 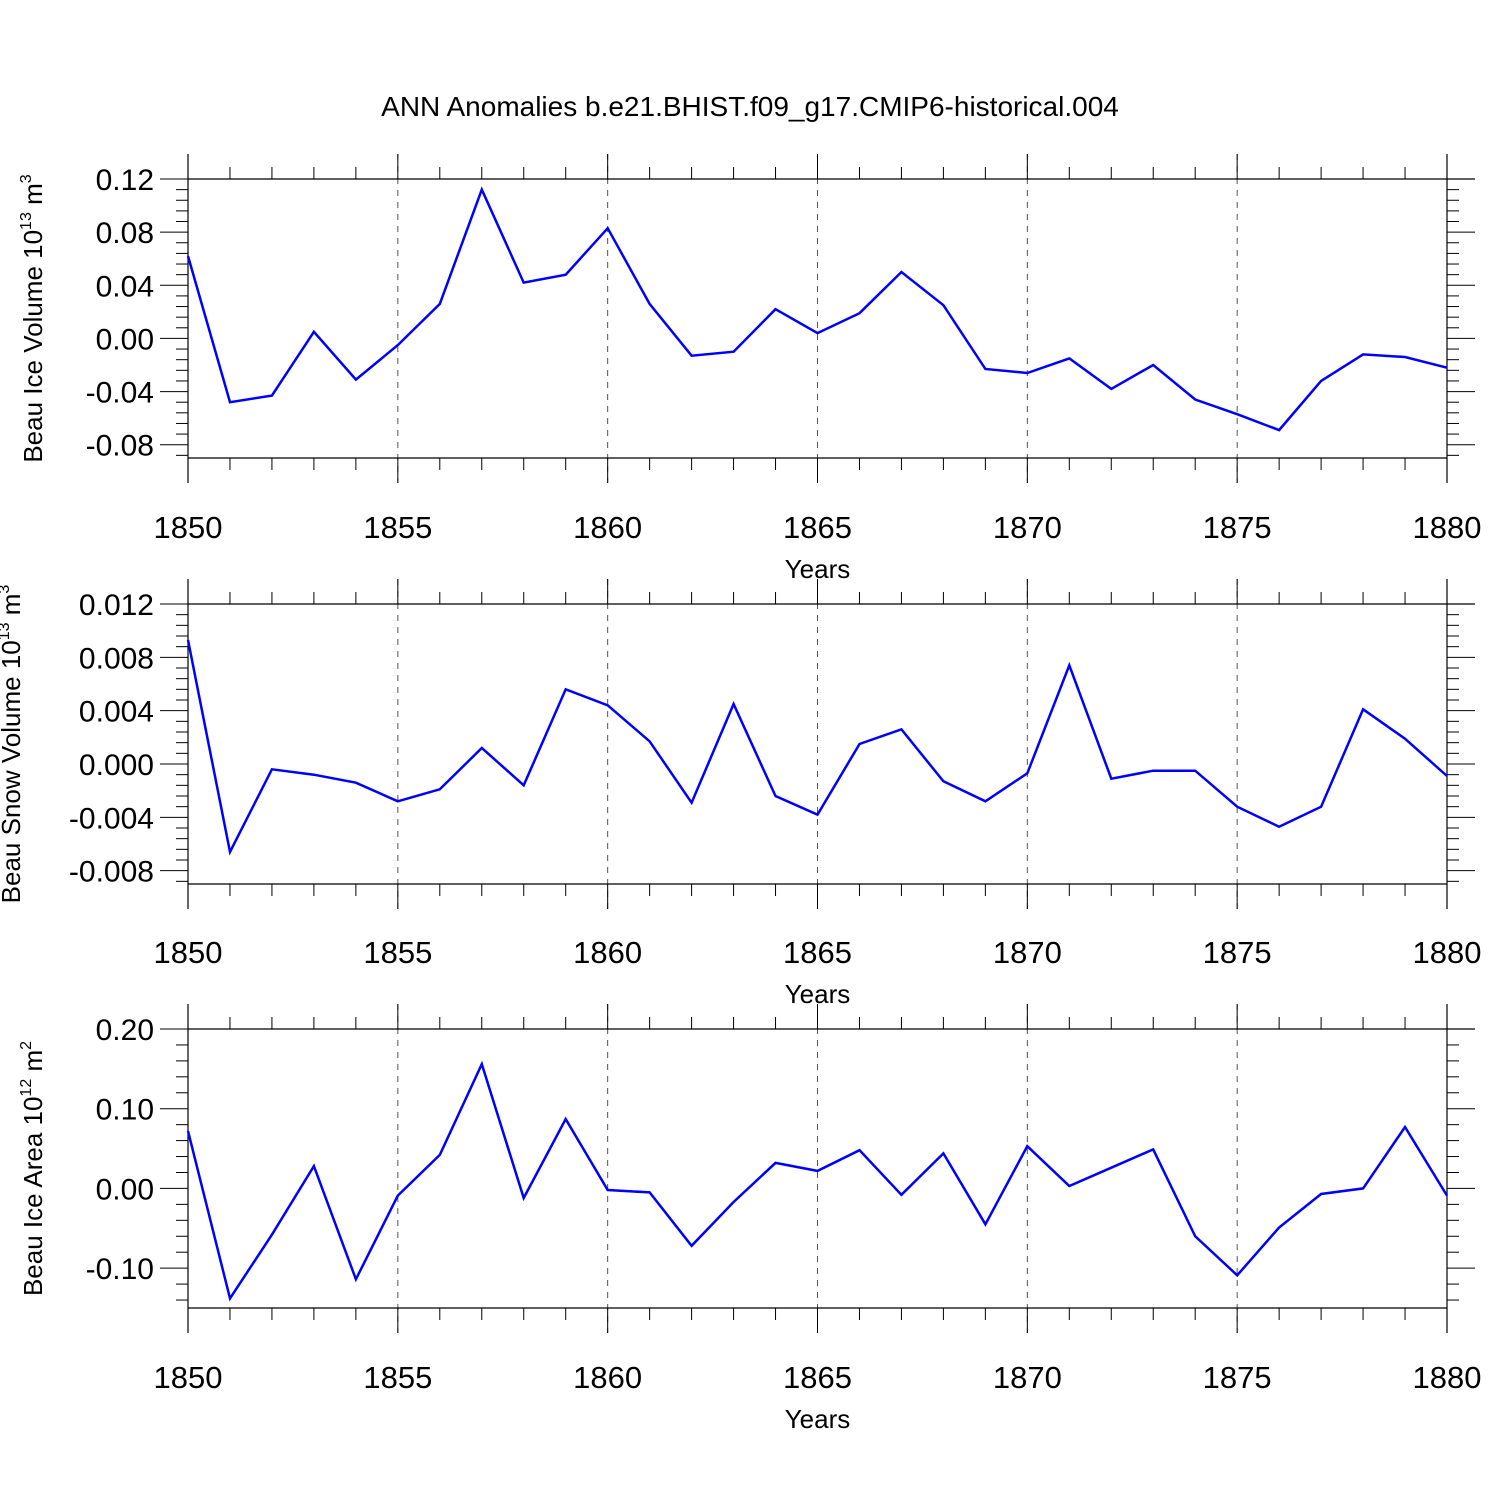 What do you see at coordinates (125, 1030) in the screenshot?
I see `y-tick-label: 0.20` at bounding box center [125, 1030].